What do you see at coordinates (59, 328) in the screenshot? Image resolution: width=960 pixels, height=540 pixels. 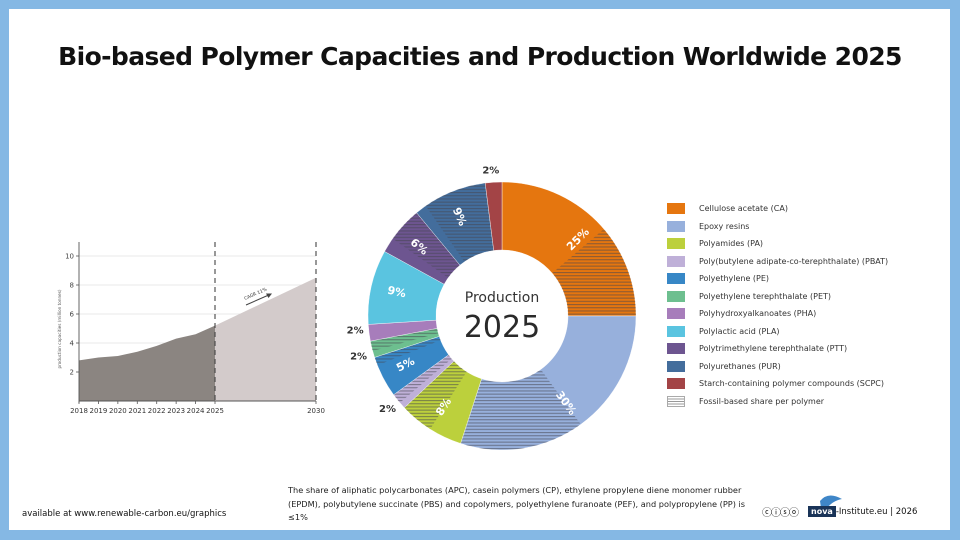 I see `y-axis-label: production capacities (million tonnes)` at bounding box center [59, 328].